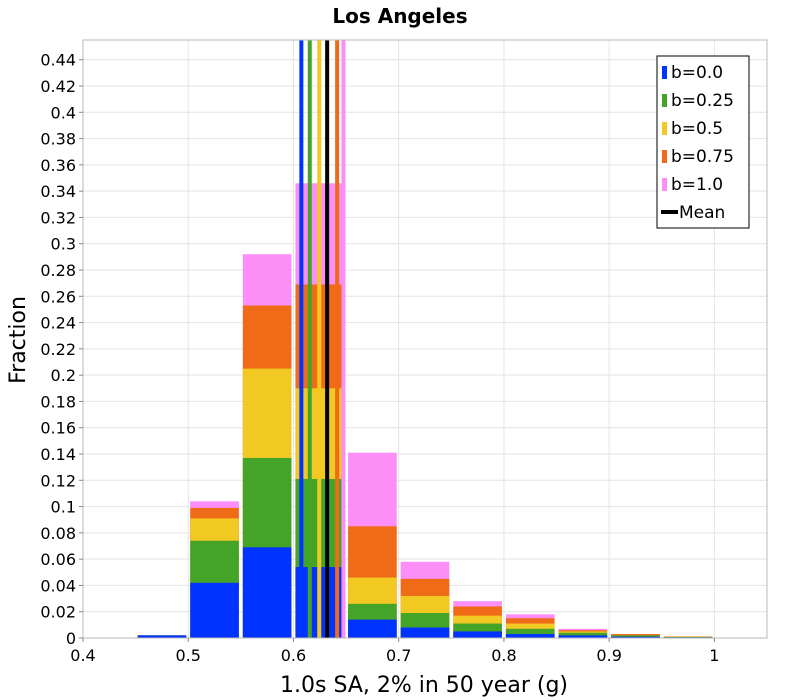 The width and height of the screenshot is (800, 700). Describe the element at coordinates (322, 339) in the screenshot. I see `mean-lines` at that location.